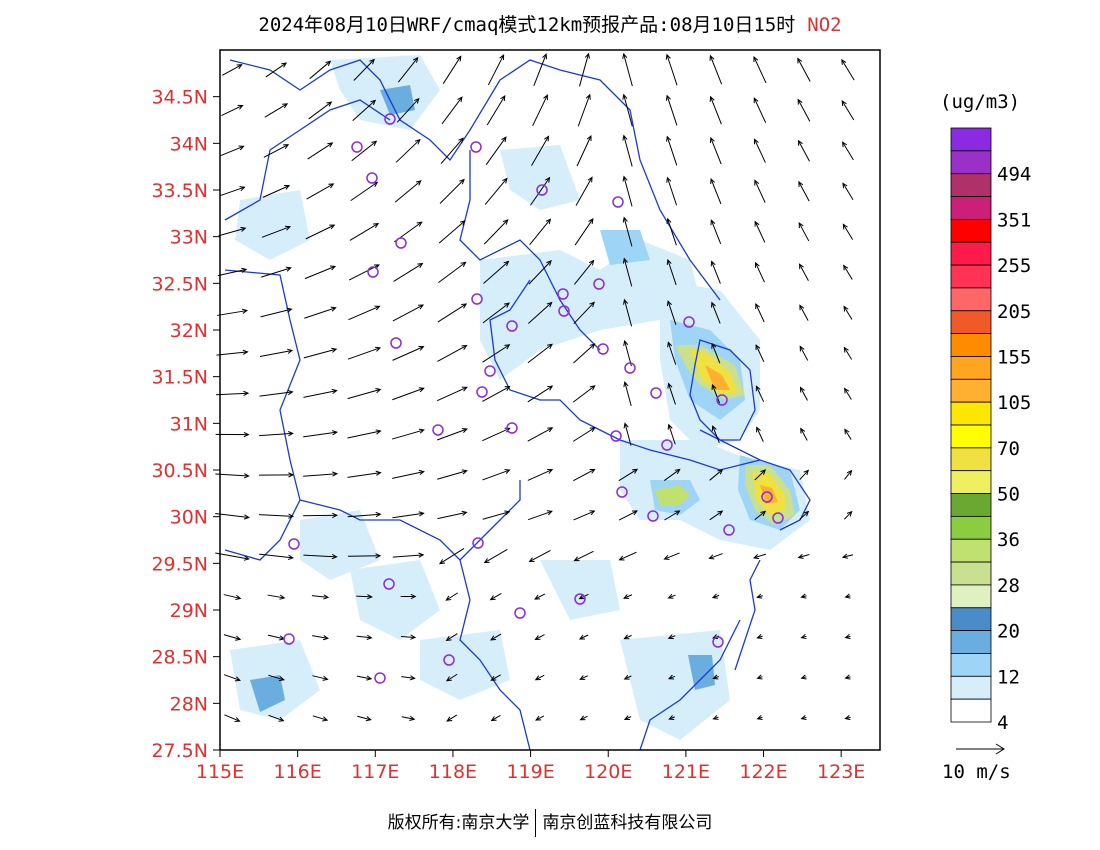  Describe the element at coordinates (1014, 403) in the screenshot. I see `legend-value: 105` at that location.